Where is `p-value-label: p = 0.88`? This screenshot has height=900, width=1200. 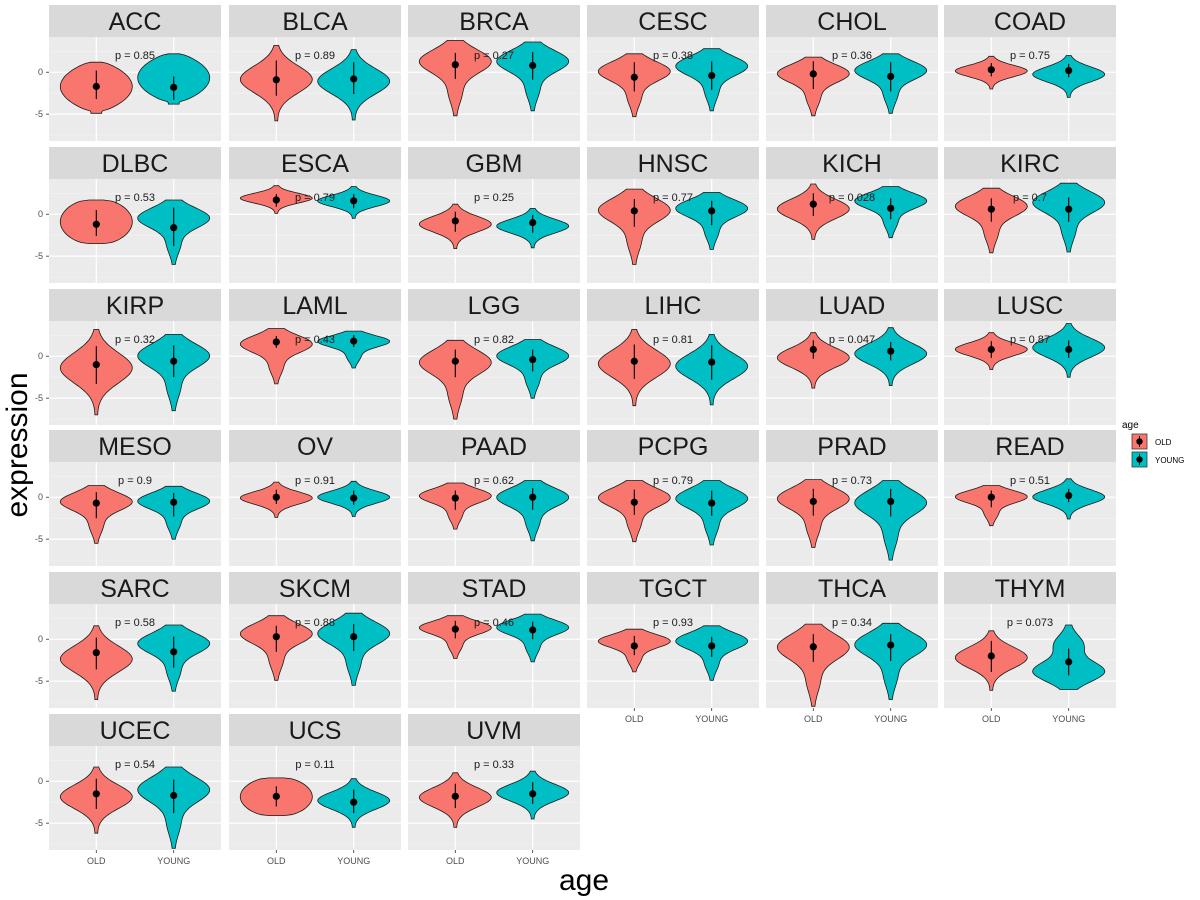
p-value-label: p = 0.88 is located at coordinates (315, 623).